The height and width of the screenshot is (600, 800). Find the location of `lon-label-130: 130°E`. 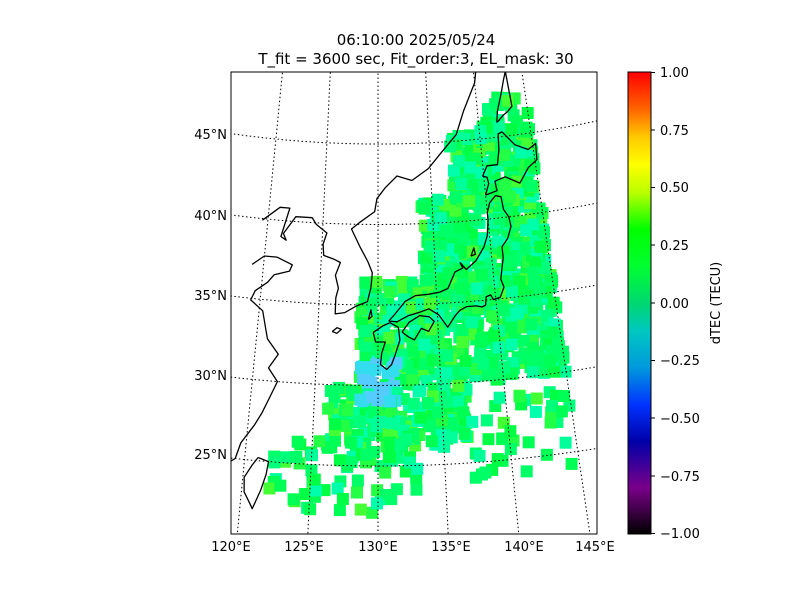

lon-label-130: 130°E is located at coordinates (378, 547).